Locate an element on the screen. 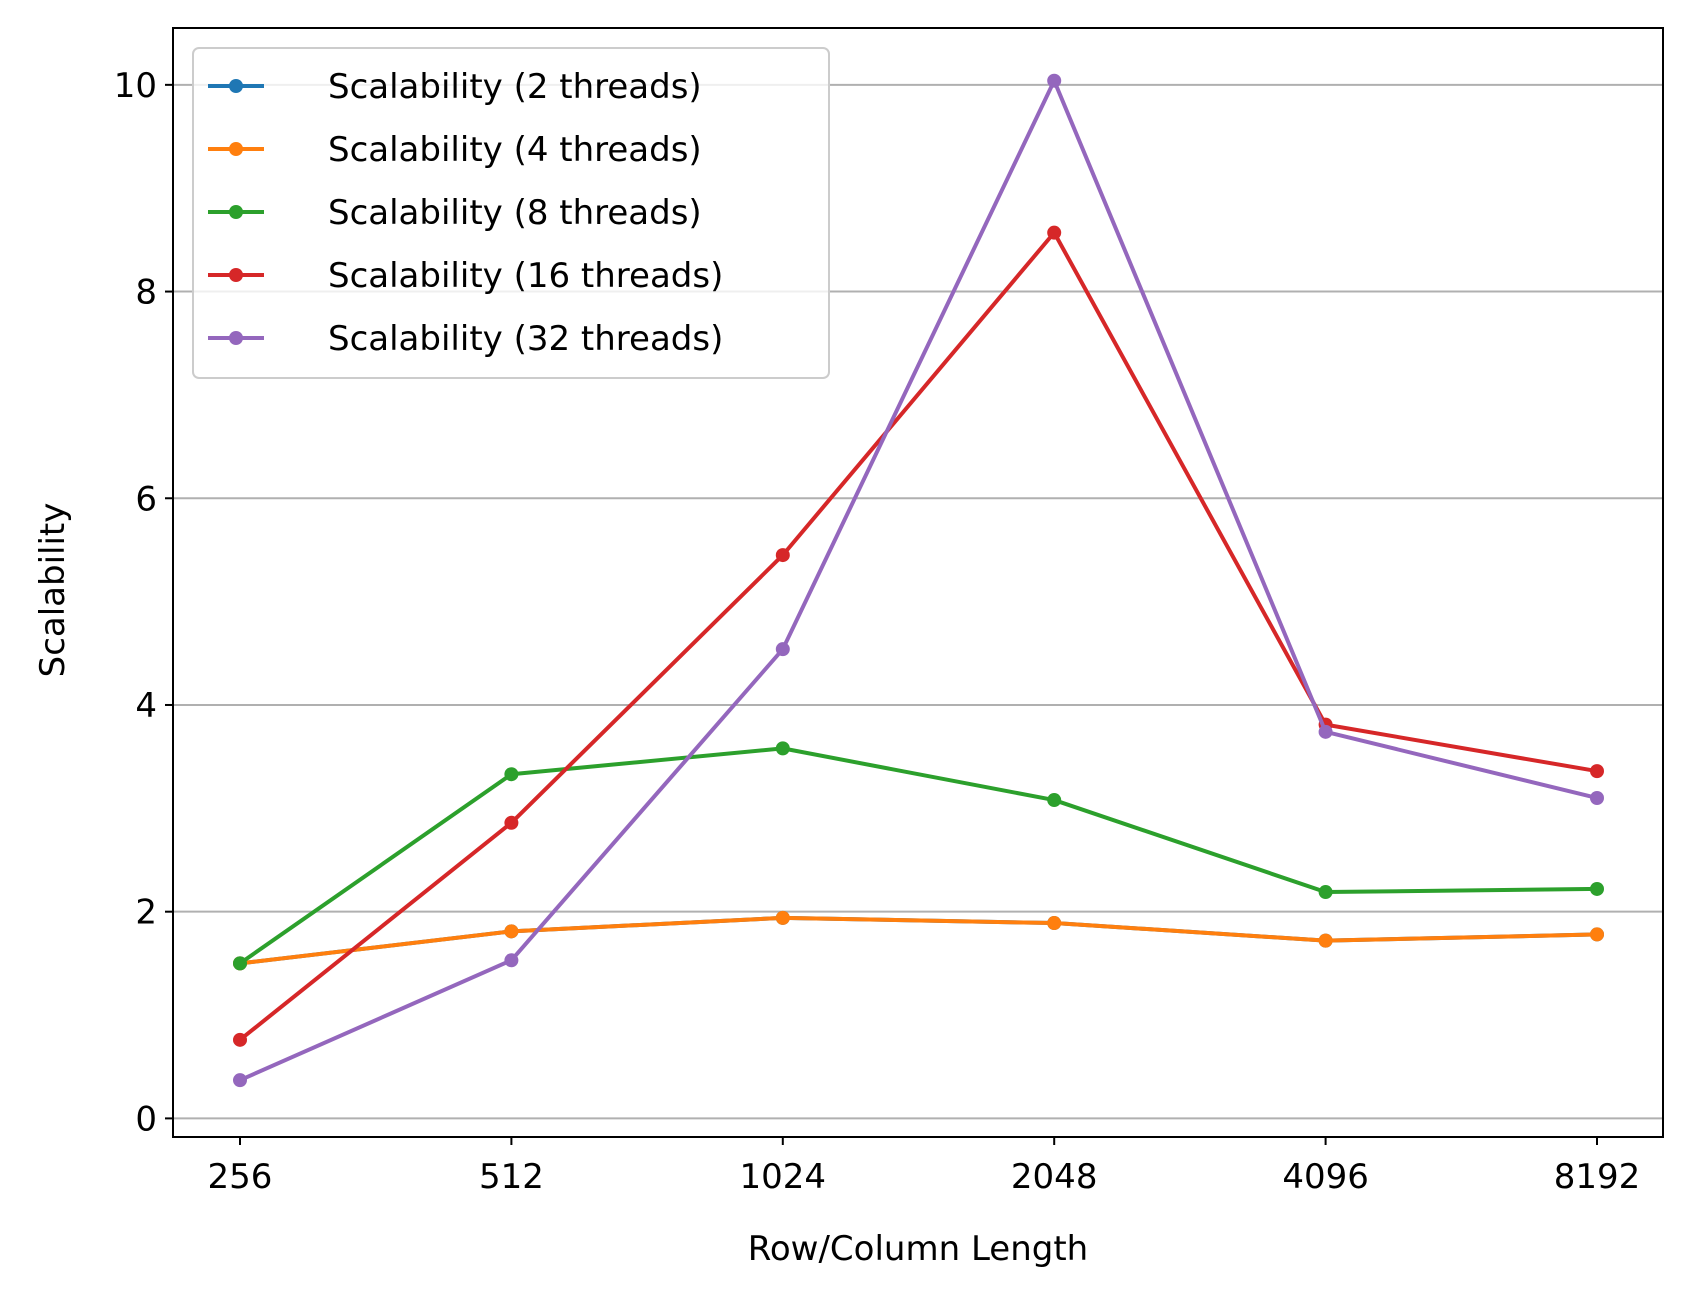 This screenshot has height=1302, width=1688. legend-box is located at coordinates (511, 213).